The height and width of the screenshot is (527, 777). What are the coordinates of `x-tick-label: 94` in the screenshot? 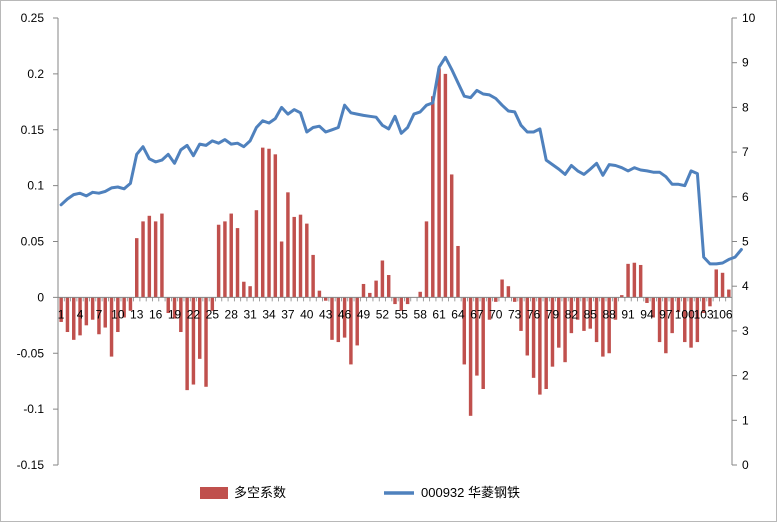 It's located at (647, 314).